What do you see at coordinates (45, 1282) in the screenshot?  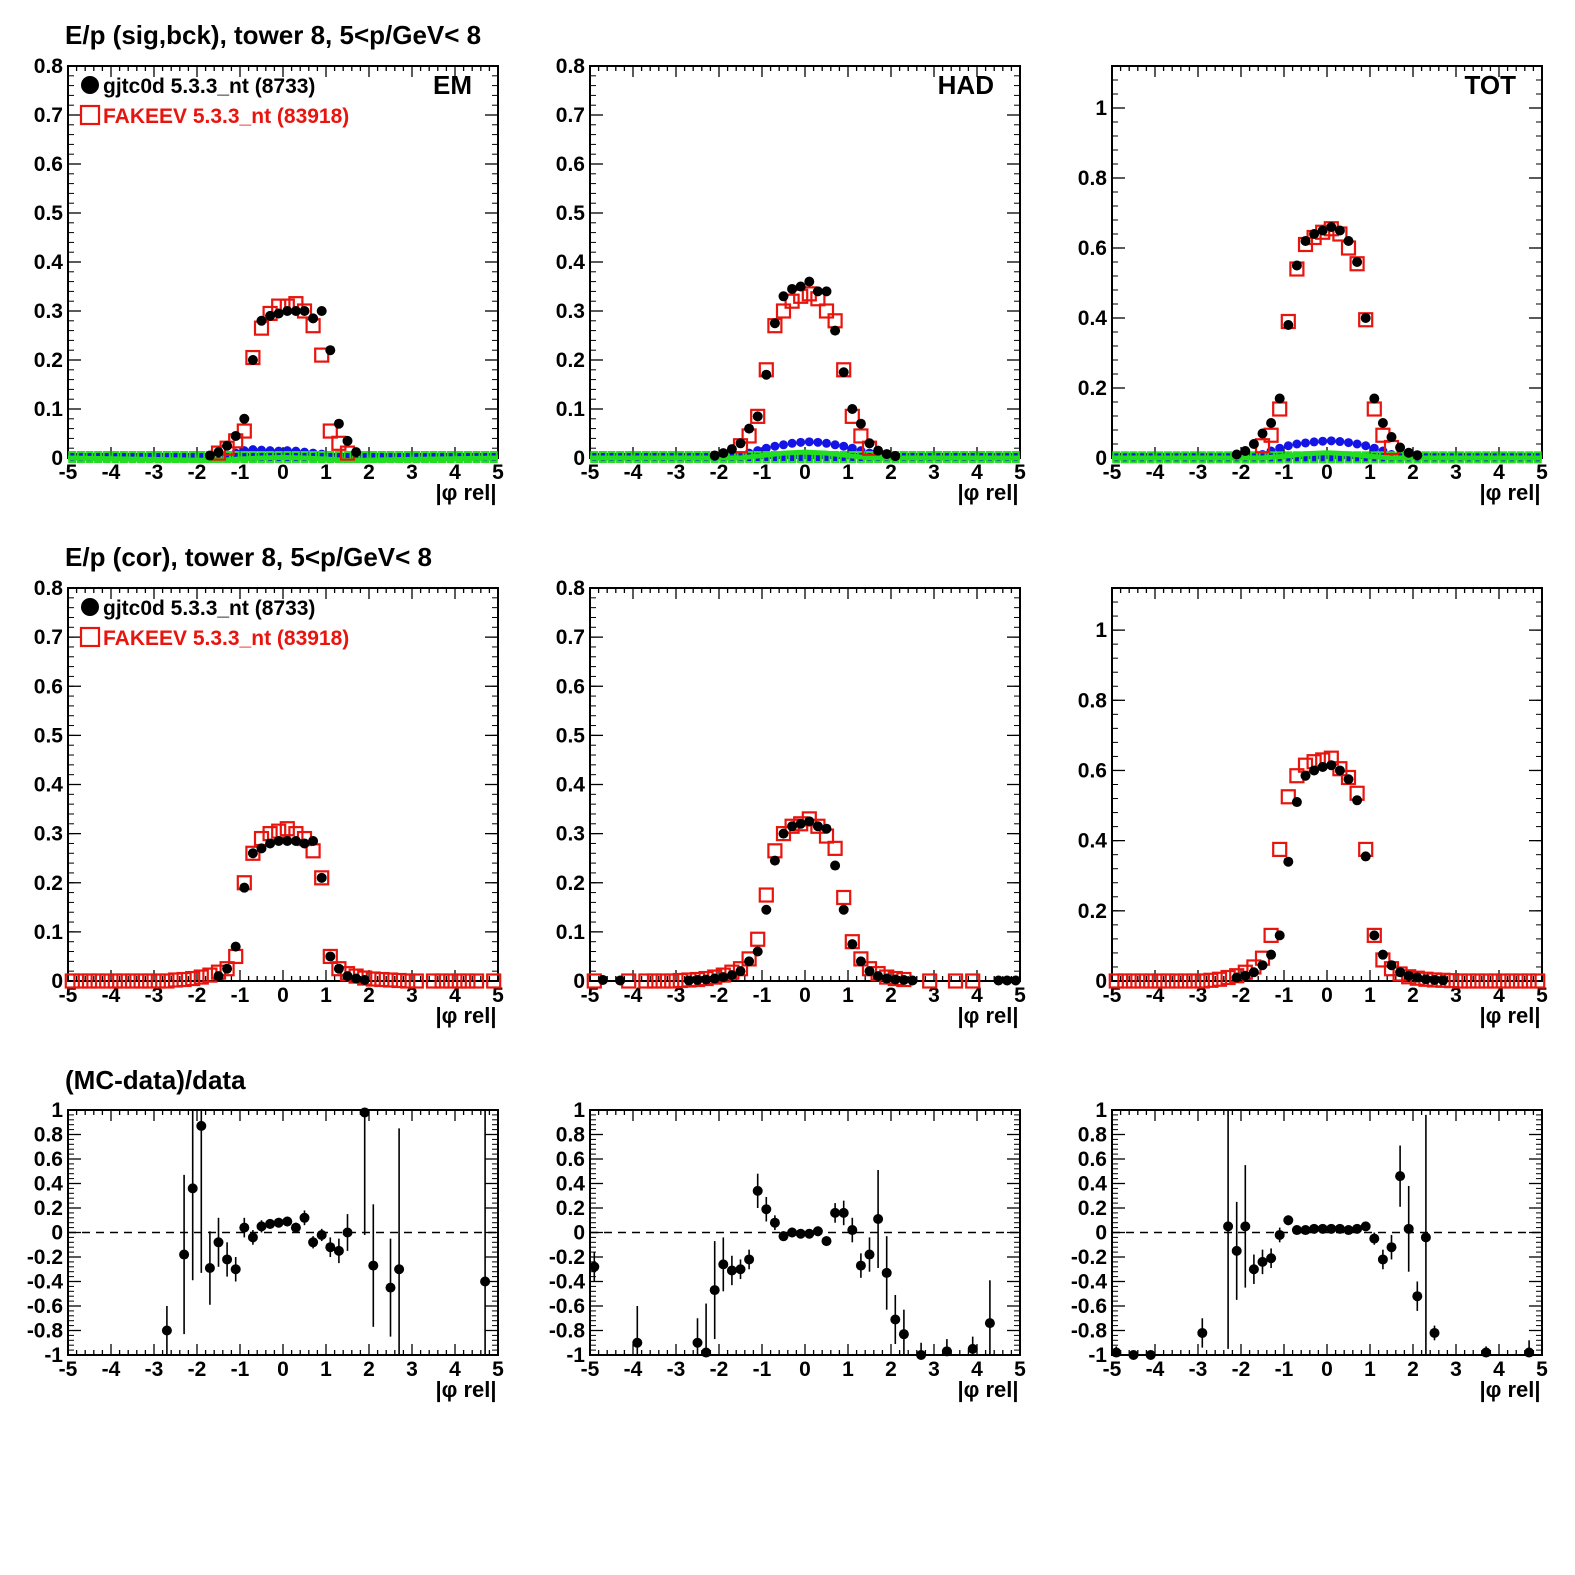 I see `y-tick-label: -0.4` at bounding box center [45, 1282].